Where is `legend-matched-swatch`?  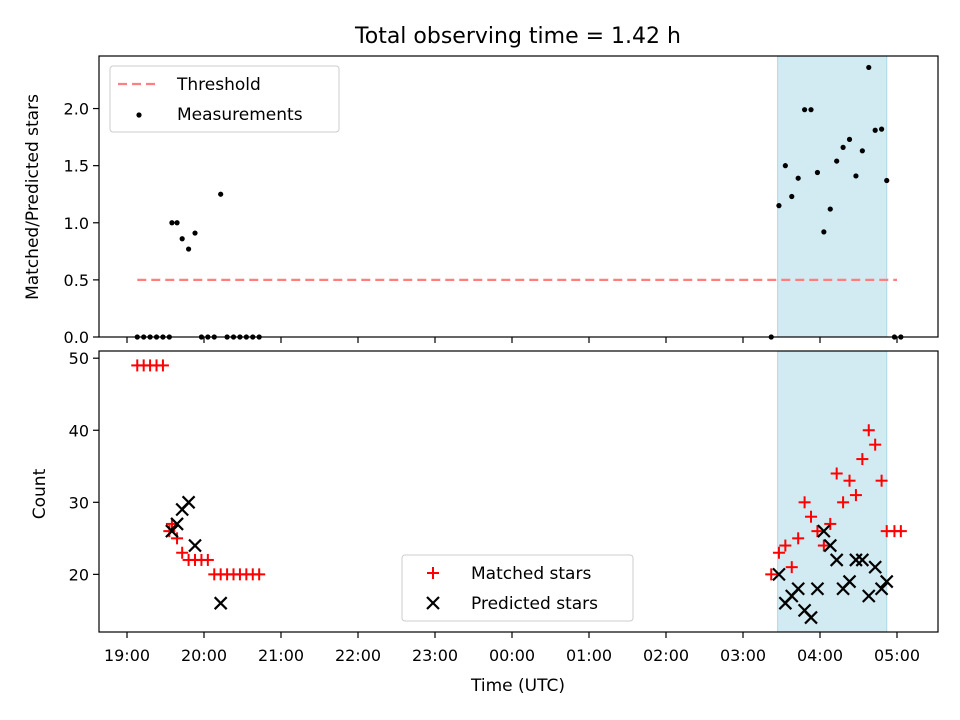 legend-matched-swatch is located at coordinates (433, 573).